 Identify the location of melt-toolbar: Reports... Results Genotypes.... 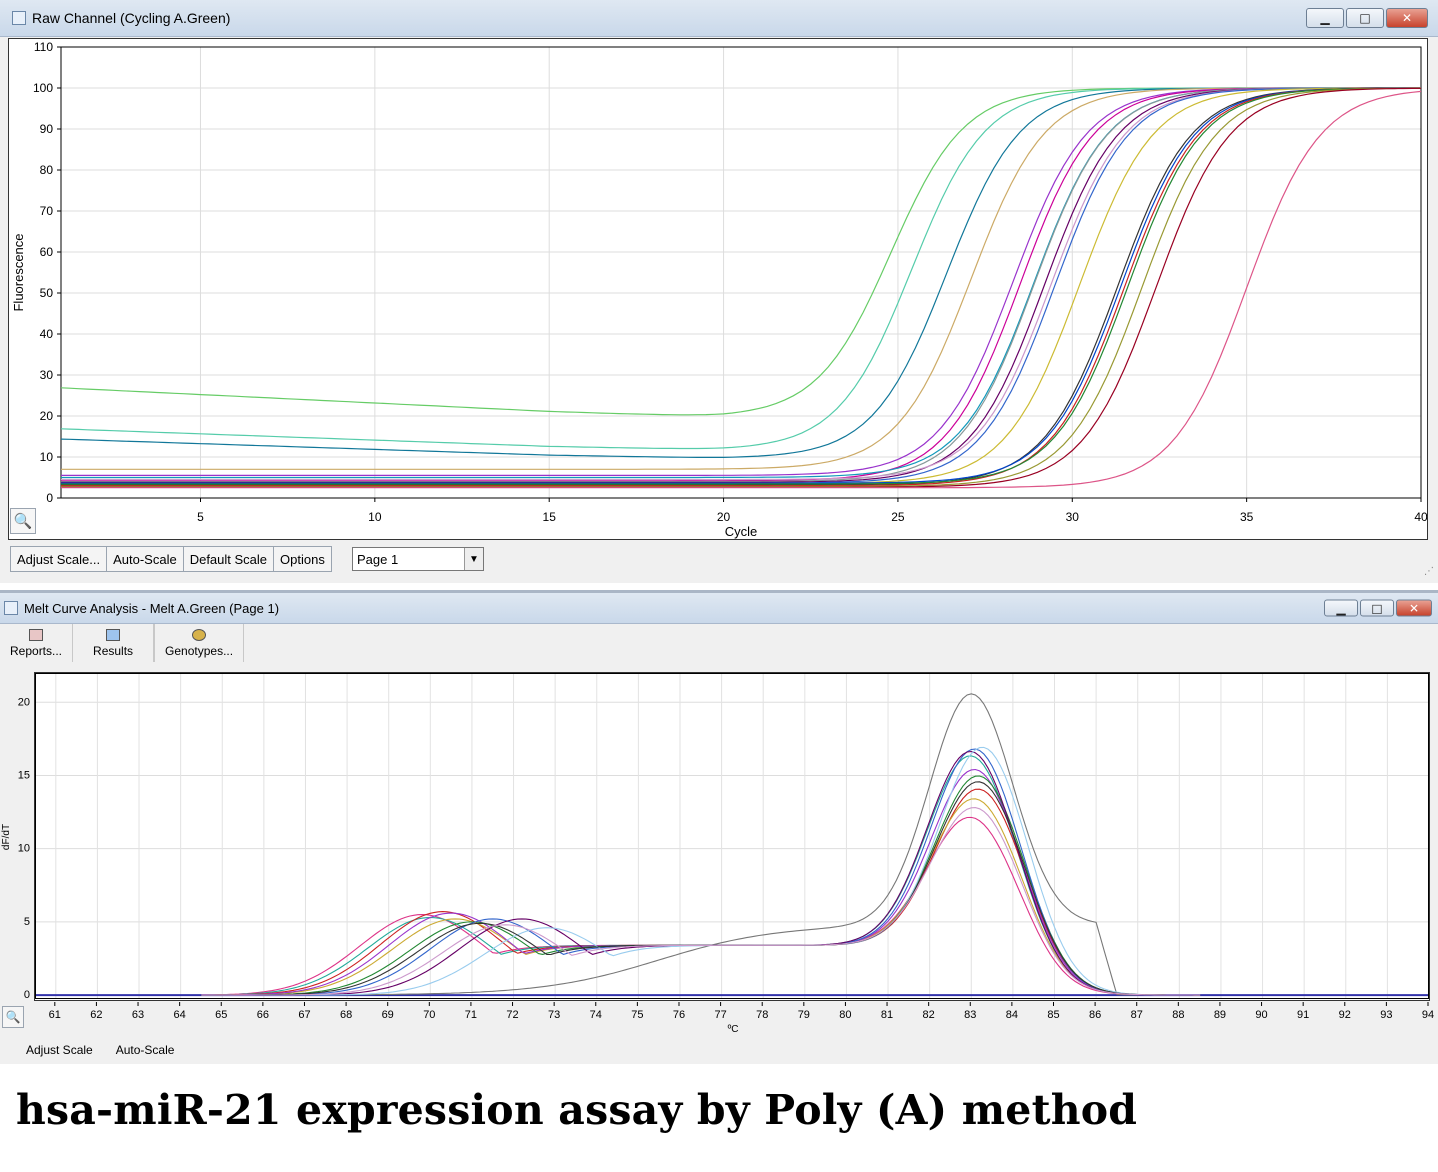
(719, 643).